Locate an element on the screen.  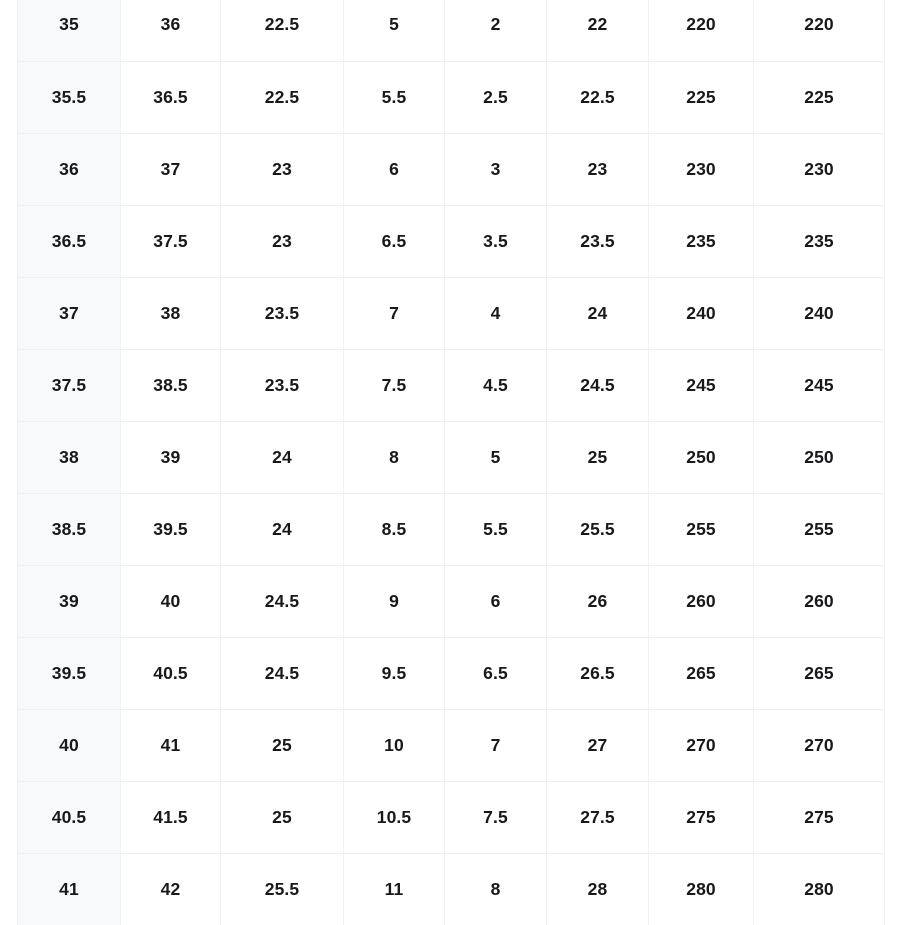
cell-eu-alt-size: 38 is located at coordinates (170, 313).